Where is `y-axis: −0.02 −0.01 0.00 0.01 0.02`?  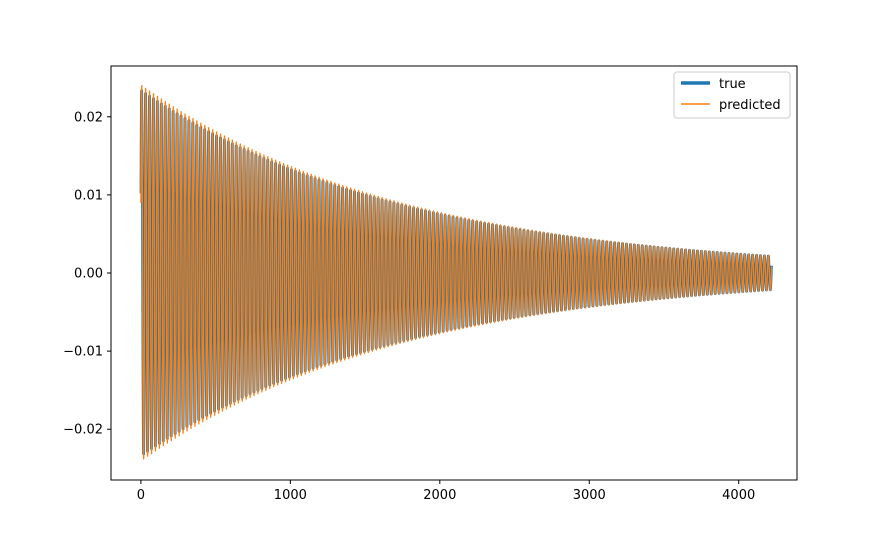 y-axis: −0.02 −0.01 0.00 0.01 0.02 is located at coordinates (87, 274).